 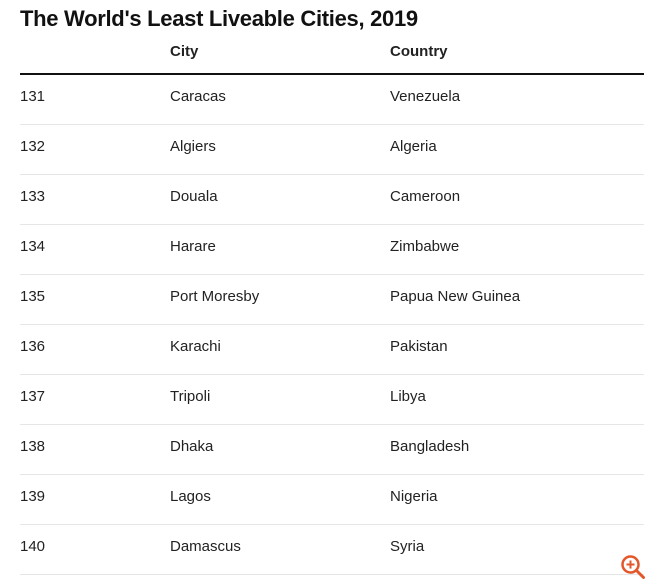 What do you see at coordinates (455, 296) in the screenshot?
I see `country-cell: Papua New Guinea` at bounding box center [455, 296].